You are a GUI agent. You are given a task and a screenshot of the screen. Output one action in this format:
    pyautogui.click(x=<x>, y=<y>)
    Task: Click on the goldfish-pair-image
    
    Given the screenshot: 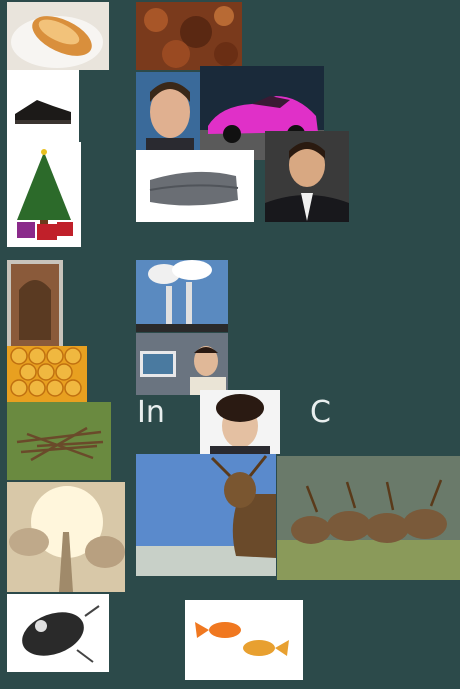 What is the action you would take?
    pyautogui.click(x=244, y=640)
    